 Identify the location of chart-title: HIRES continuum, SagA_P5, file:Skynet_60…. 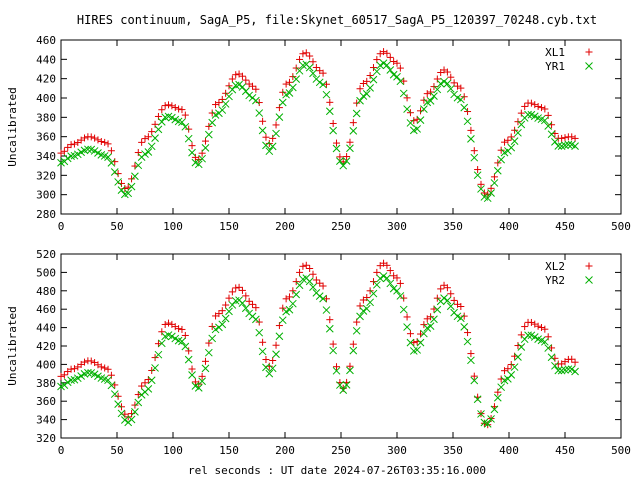
(337, 20).